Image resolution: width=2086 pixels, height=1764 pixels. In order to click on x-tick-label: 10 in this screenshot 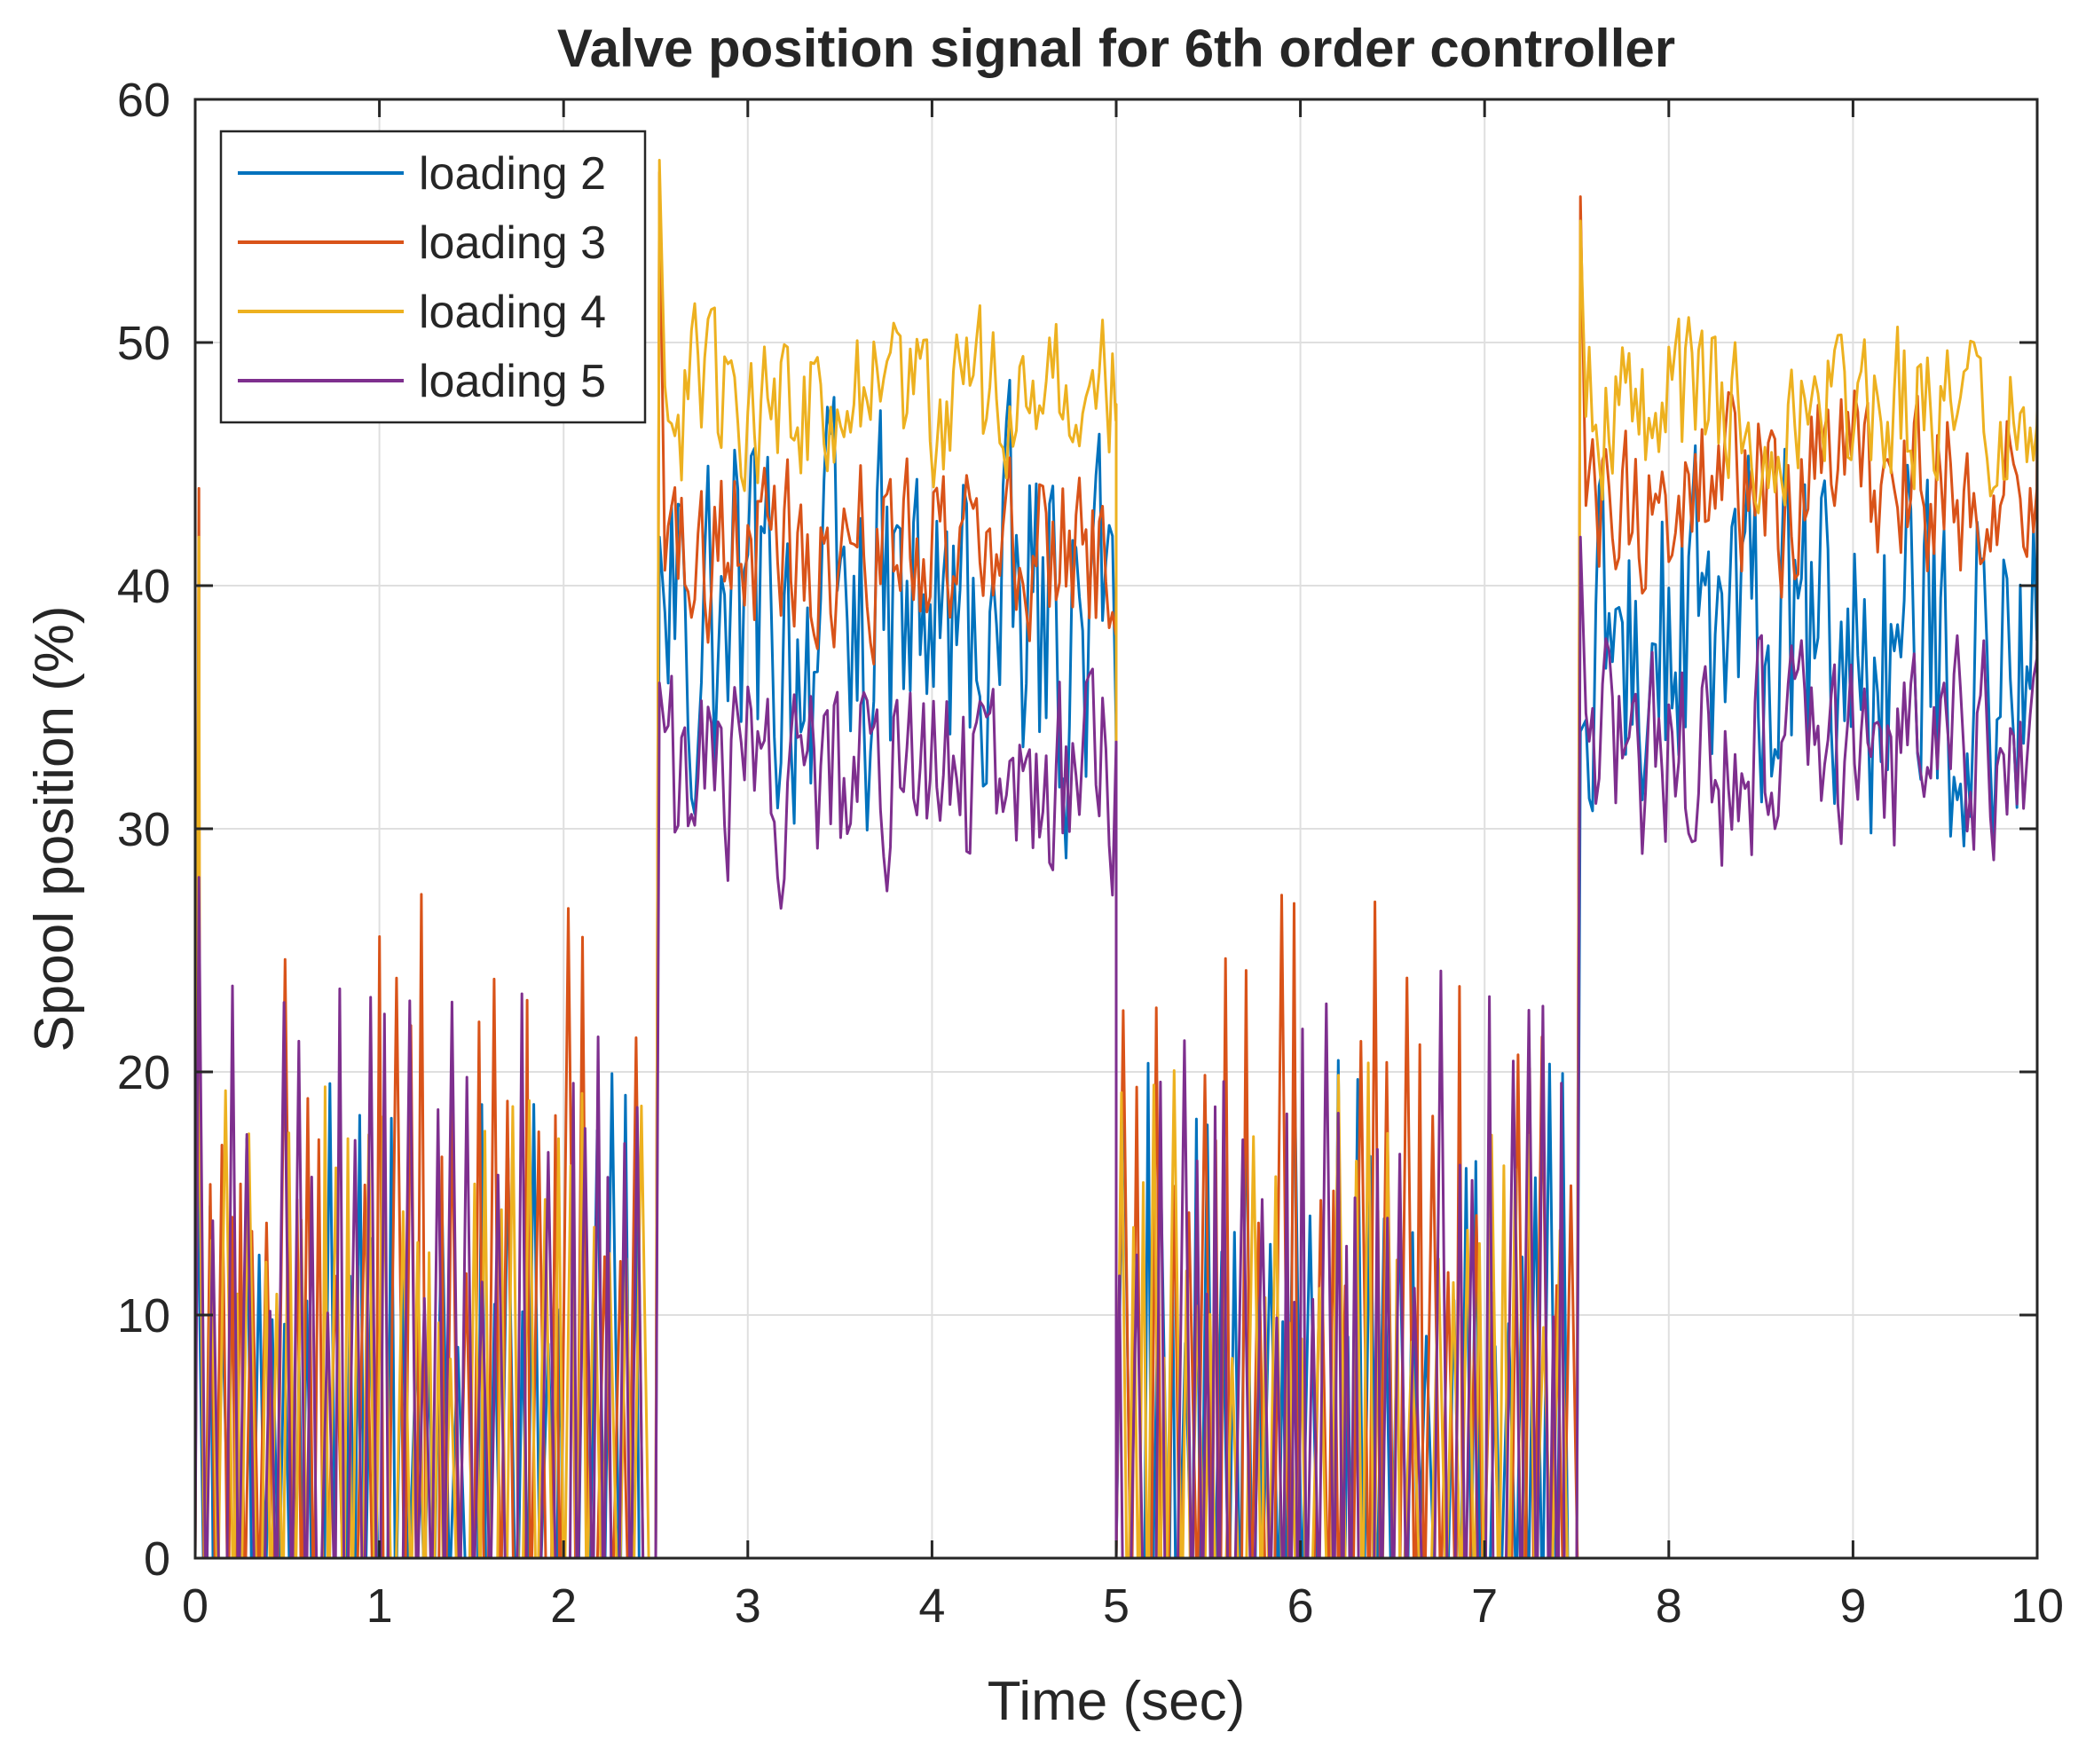, I will do `click(2037, 1606)`.